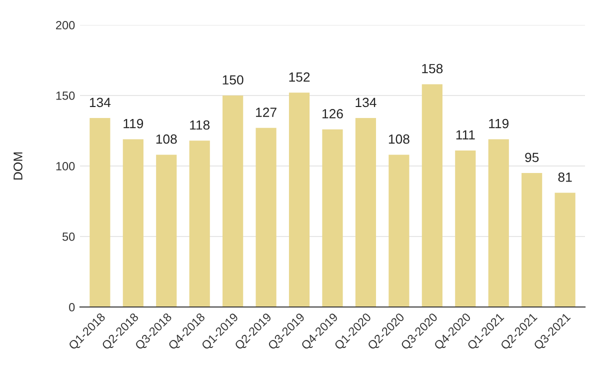 The height and width of the screenshot is (371, 600). Describe the element at coordinates (72, 307) in the screenshot. I see `y-tick-label: 0` at that location.